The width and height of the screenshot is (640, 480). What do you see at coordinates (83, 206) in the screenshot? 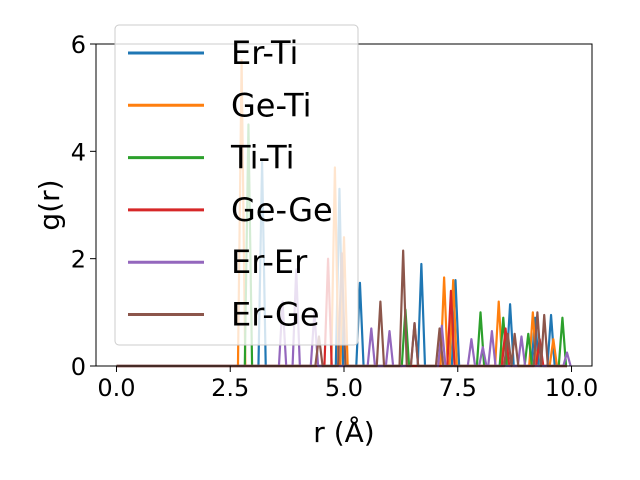
I see `y-axis: 0 2 4 6` at bounding box center [83, 206].